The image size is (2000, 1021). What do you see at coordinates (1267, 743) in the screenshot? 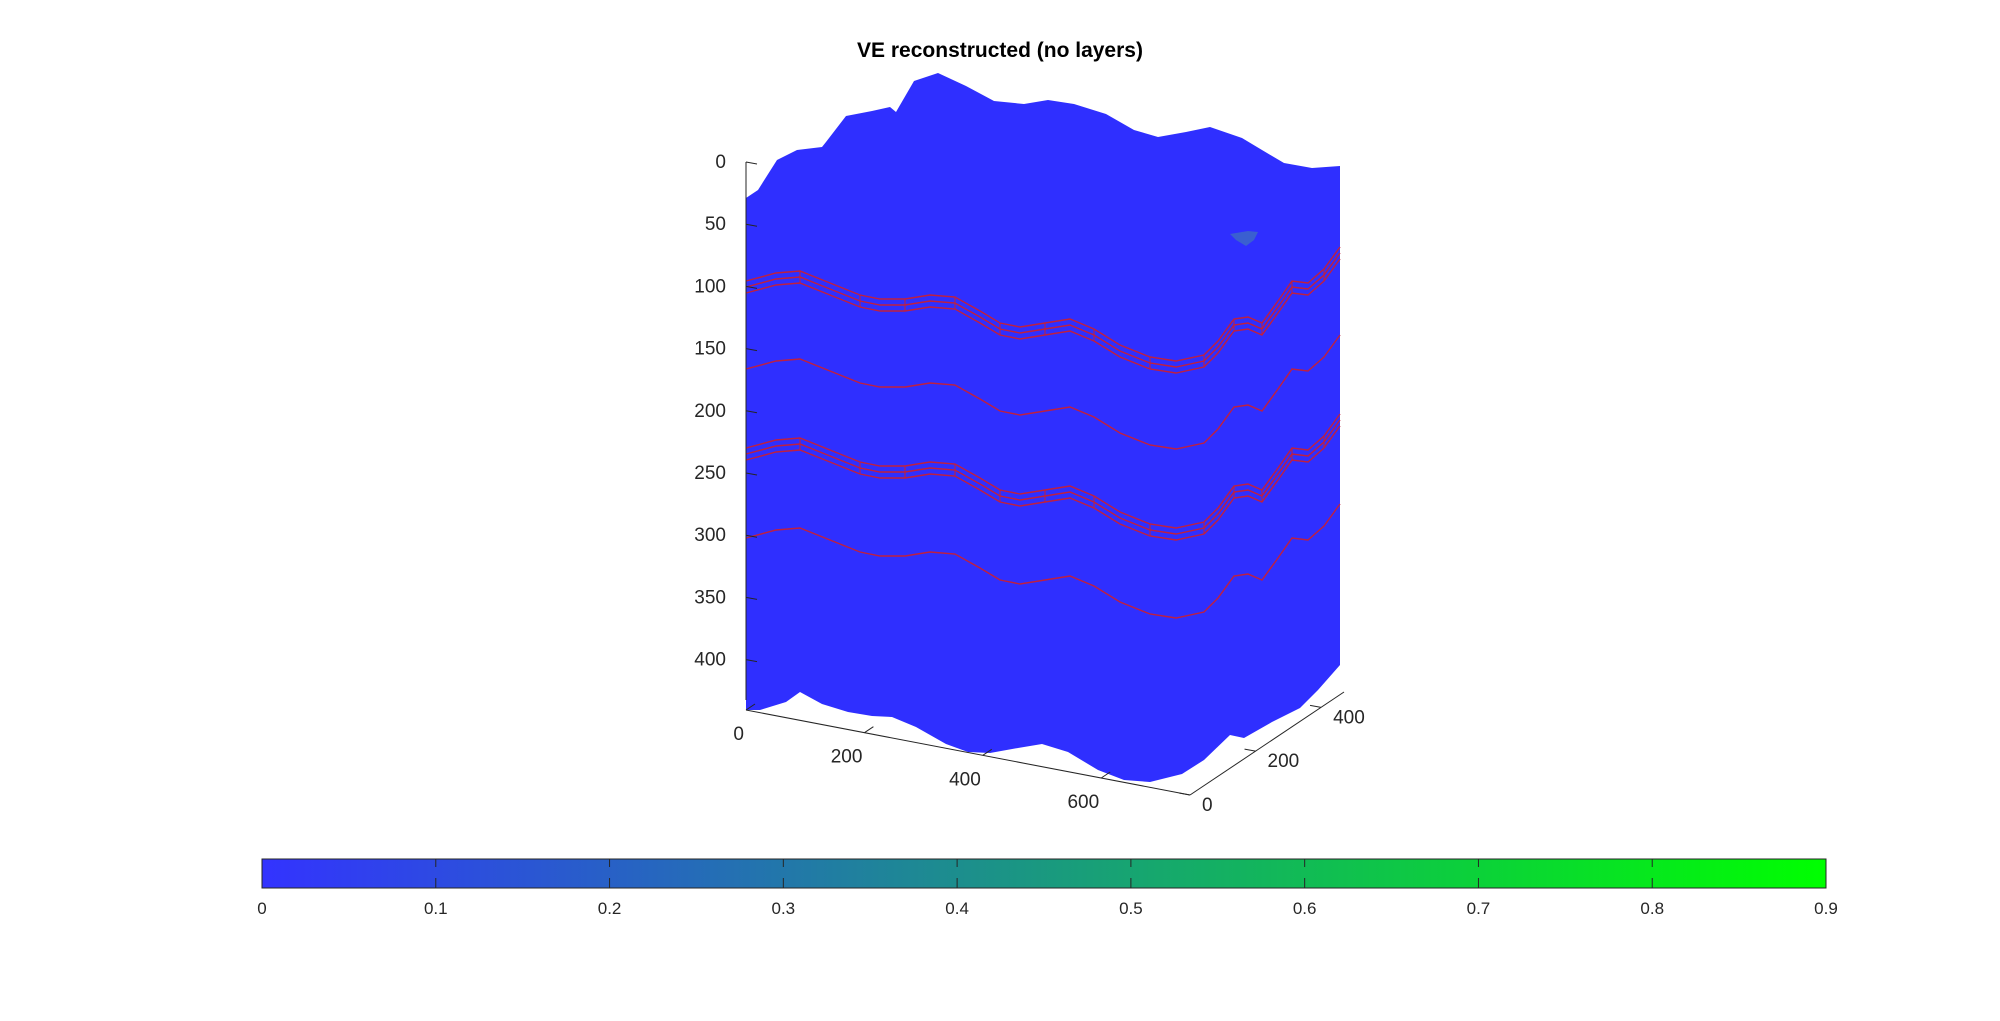
I see `y-axis-line` at bounding box center [1267, 743].